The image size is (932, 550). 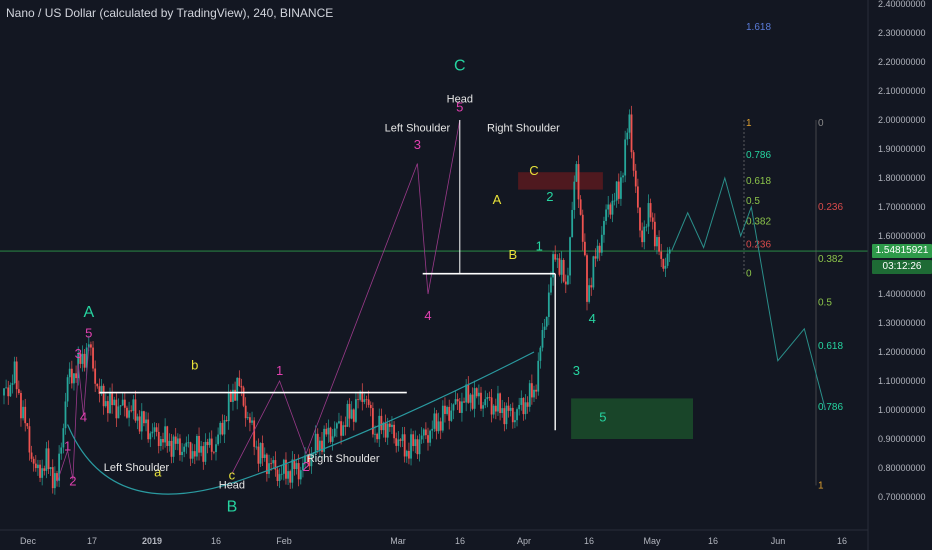 I want to click on wave-label: A, so click(x=497, y=199).